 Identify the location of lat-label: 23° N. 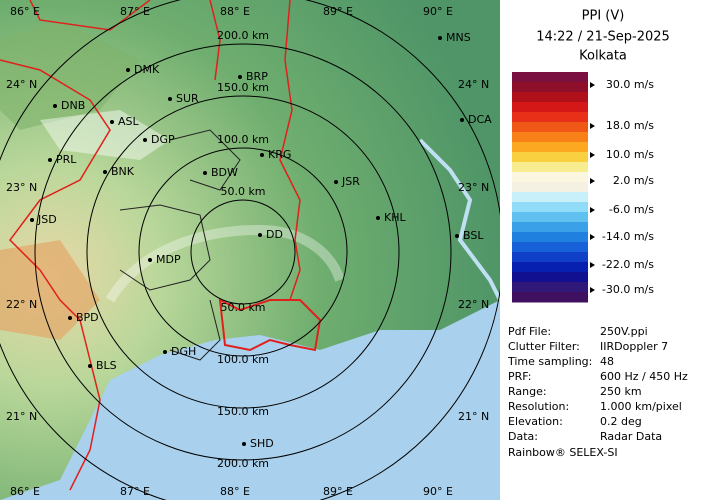
(21, 187).